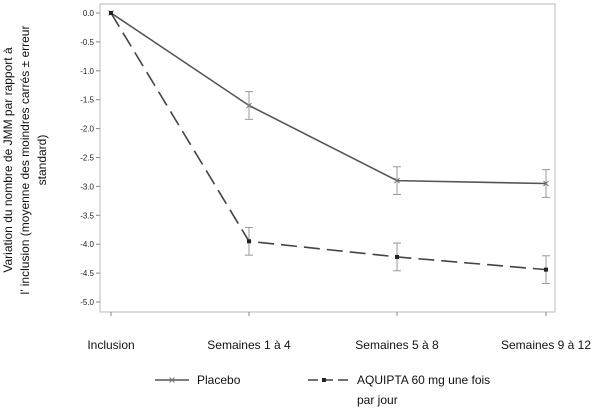  Describe the element at coordinates (87, 215) in the screenshot. I see `y-tick-label: -3.5` at that location.